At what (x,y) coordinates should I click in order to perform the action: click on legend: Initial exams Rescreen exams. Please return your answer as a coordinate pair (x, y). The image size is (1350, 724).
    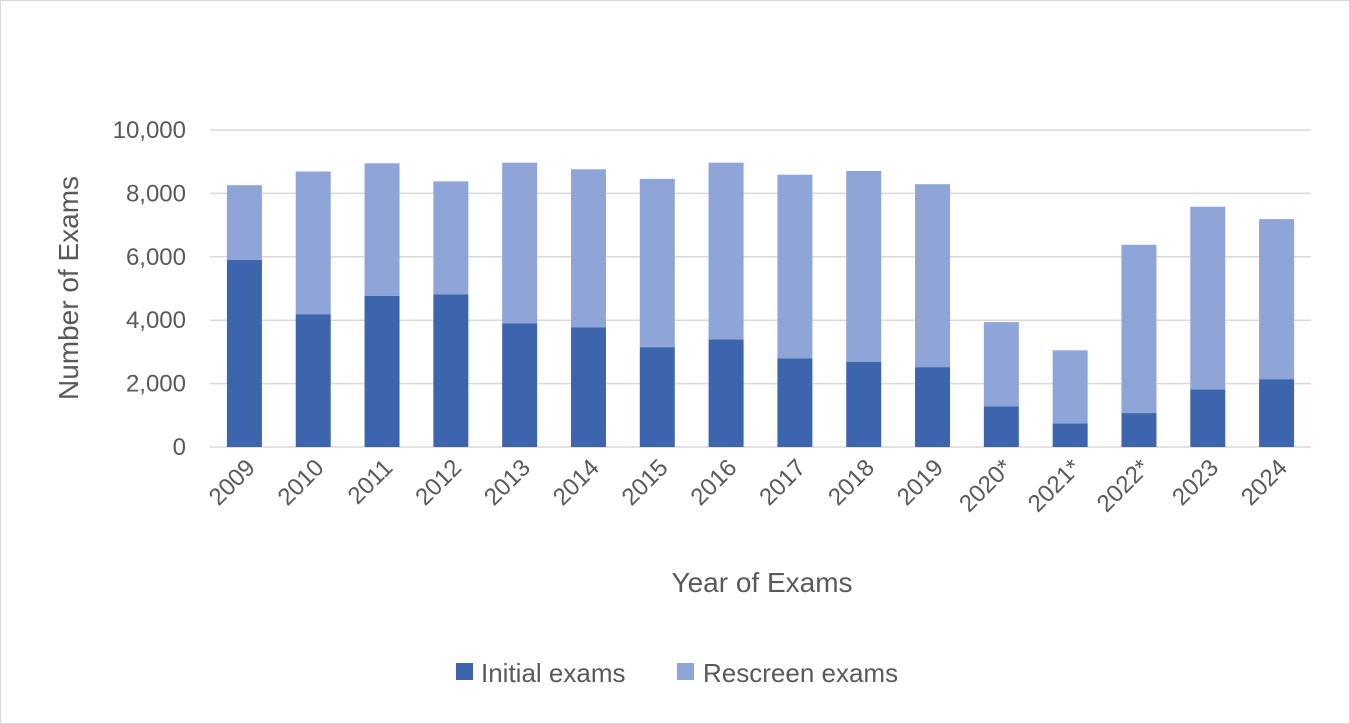
    Looking at the image, I should click on (677, 673).